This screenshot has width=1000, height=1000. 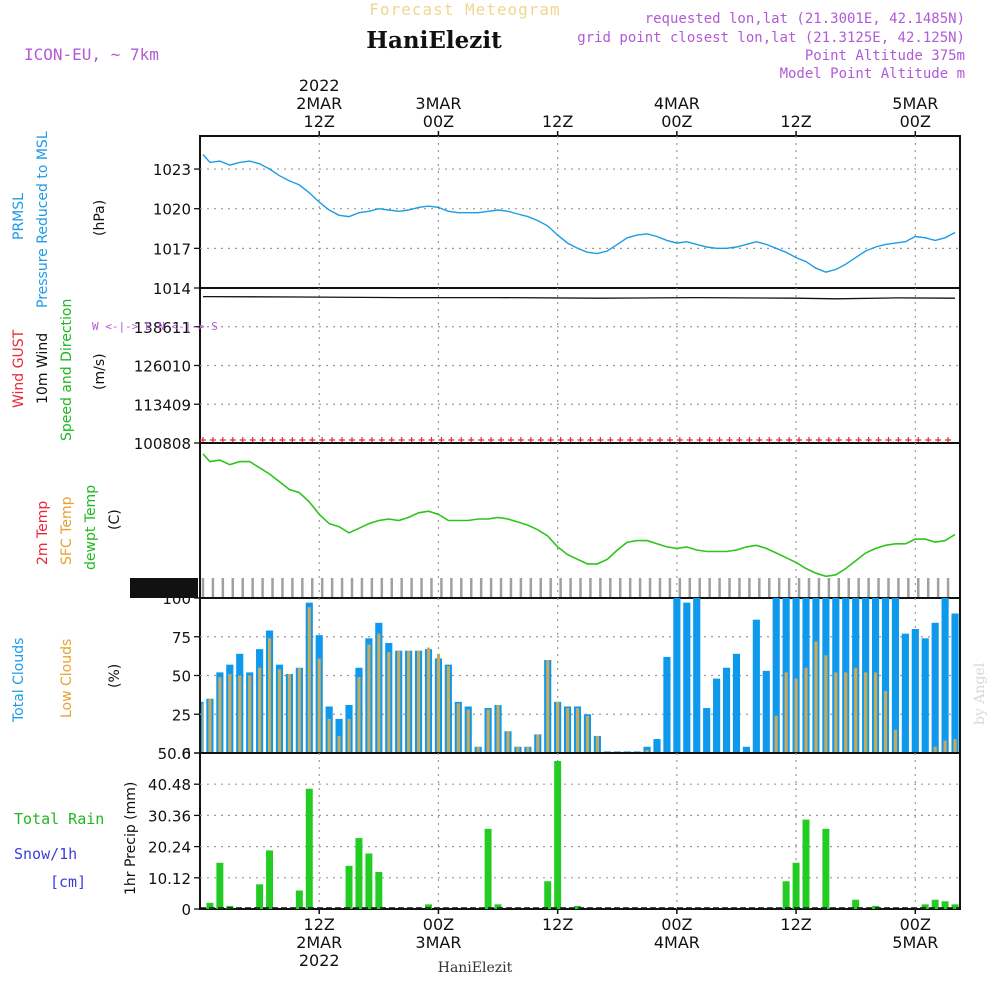 What do you see at coordinates (540, 588) in the screenshot?
I see `temperature-tick-marks` at bounding box center [540, 588].